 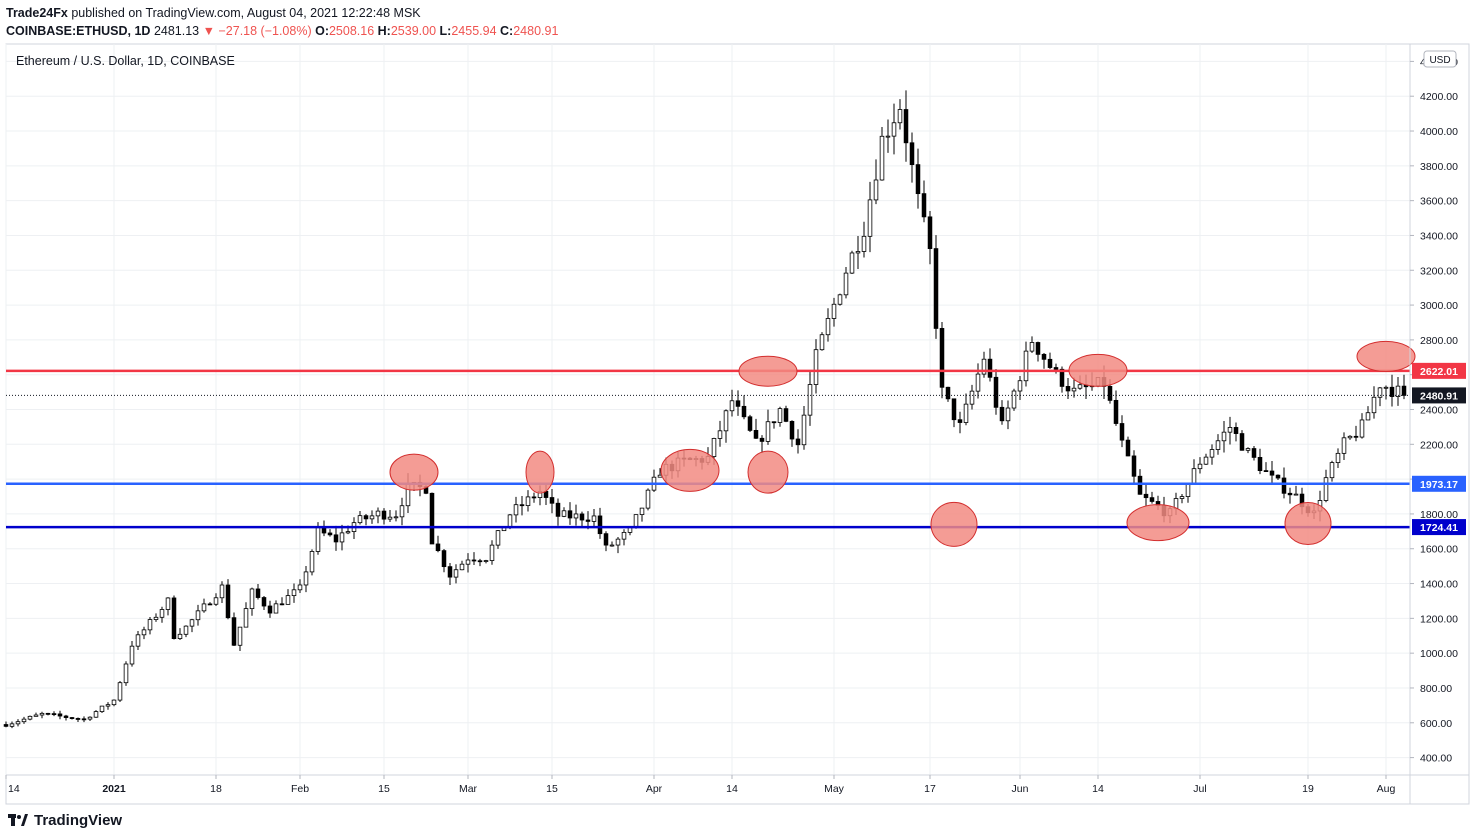 I want to click on high-value: 2539.00, so click(x=413, y=31).